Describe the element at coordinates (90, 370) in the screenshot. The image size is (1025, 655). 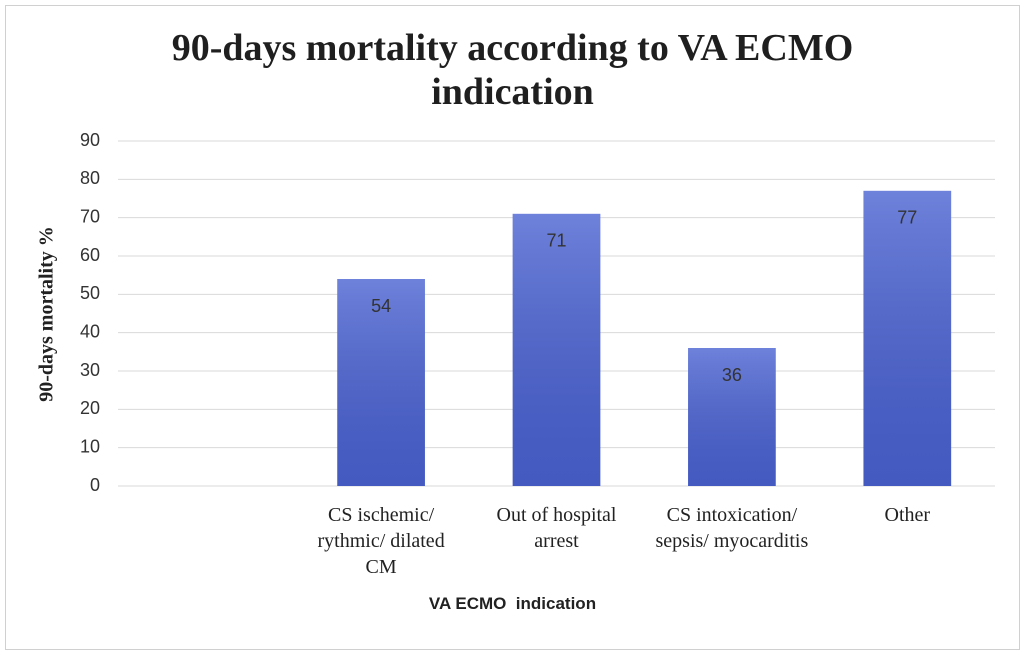
I see `y-tick-label: 30` at that location.